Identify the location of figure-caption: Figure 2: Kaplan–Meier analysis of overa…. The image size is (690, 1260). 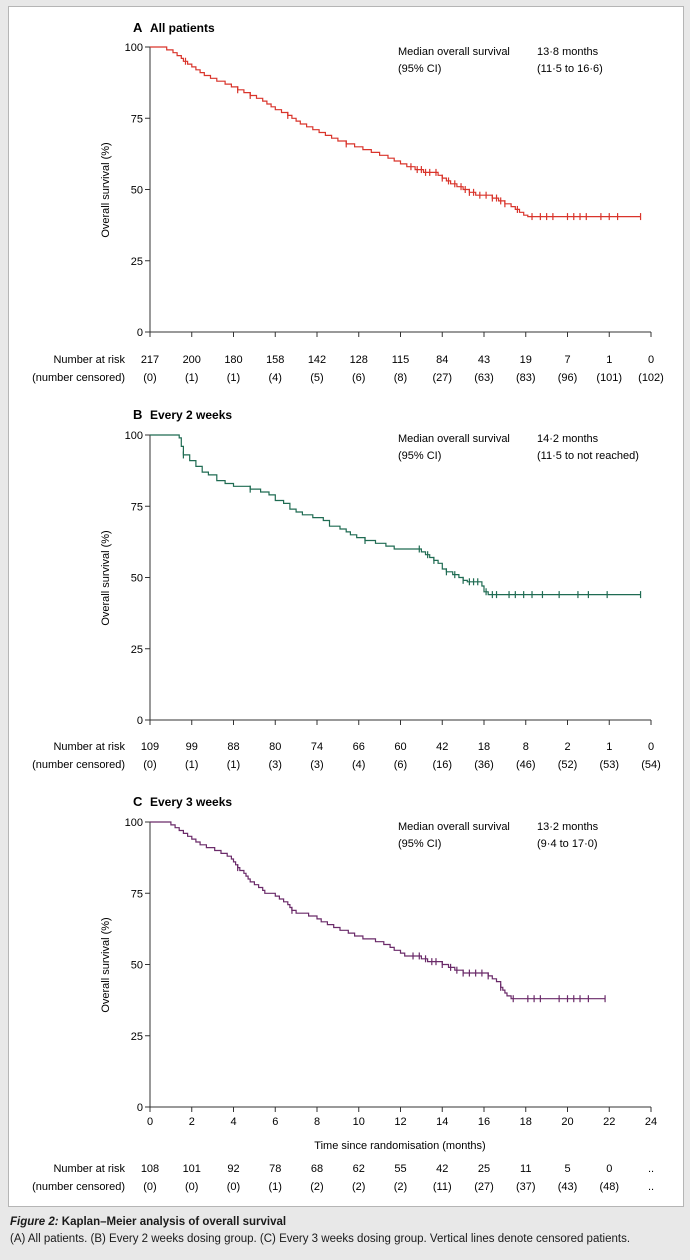
(346, 1231).